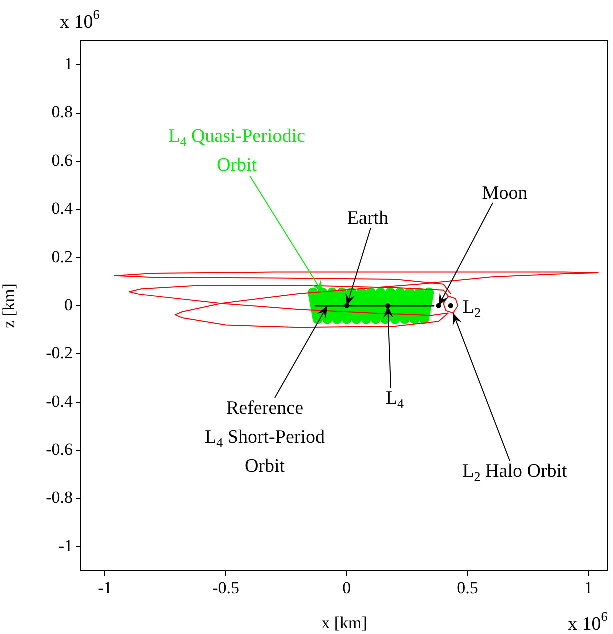 The image size is (613, 634). What do you see at coordinates (62, 112) in the screenshot?
I see `y-tick-label: 0.8` at bounding box center [62, 112].